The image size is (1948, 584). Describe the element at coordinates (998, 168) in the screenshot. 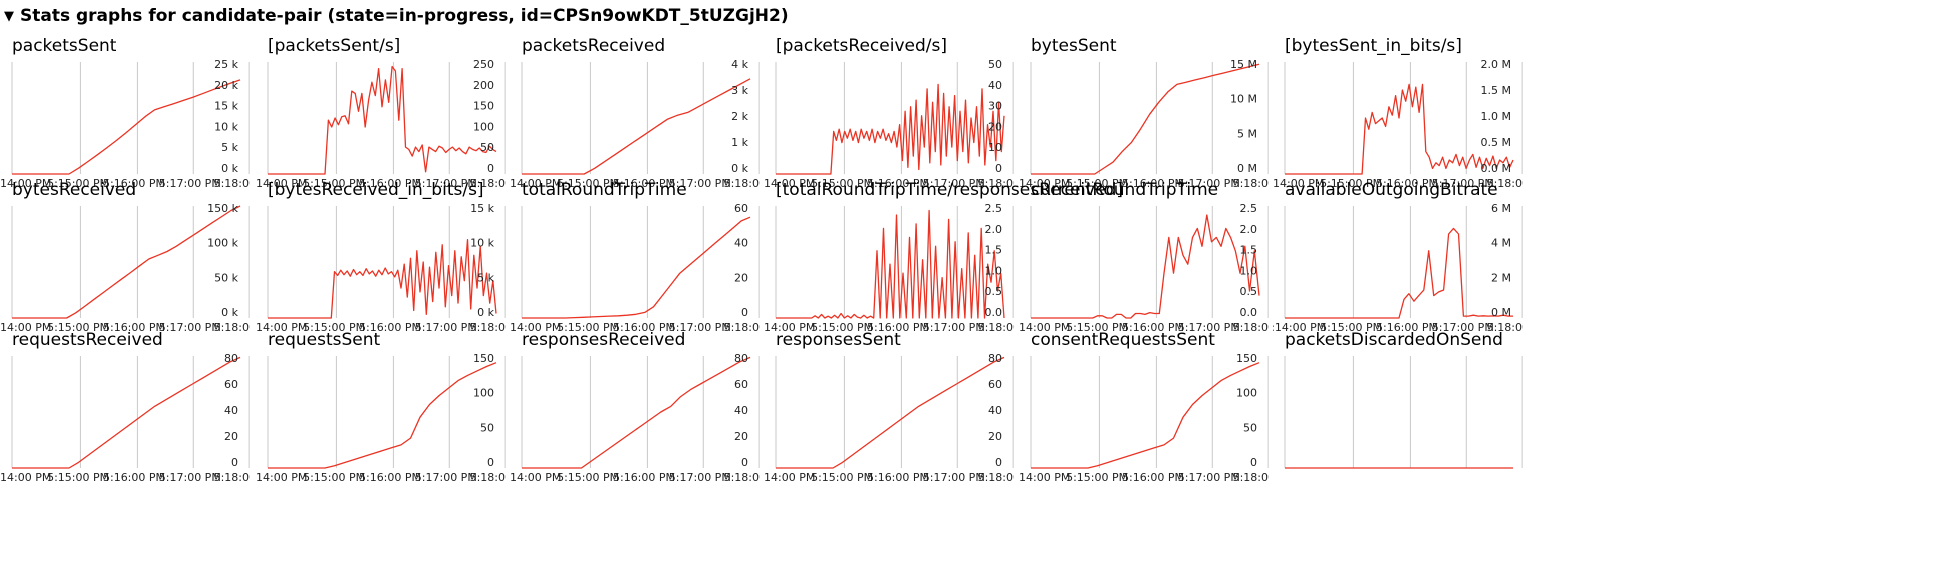

I see `y-tick-label: 0` at that location.